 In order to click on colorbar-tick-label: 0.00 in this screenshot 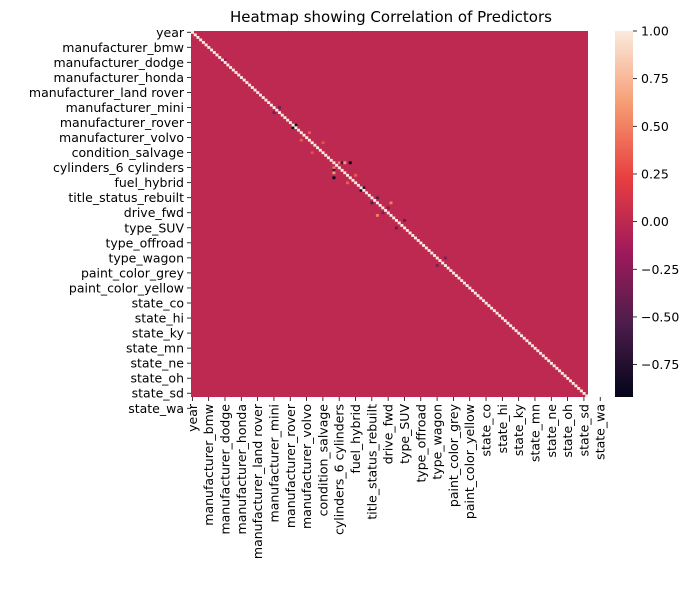, I will do `click(655, 221)`.